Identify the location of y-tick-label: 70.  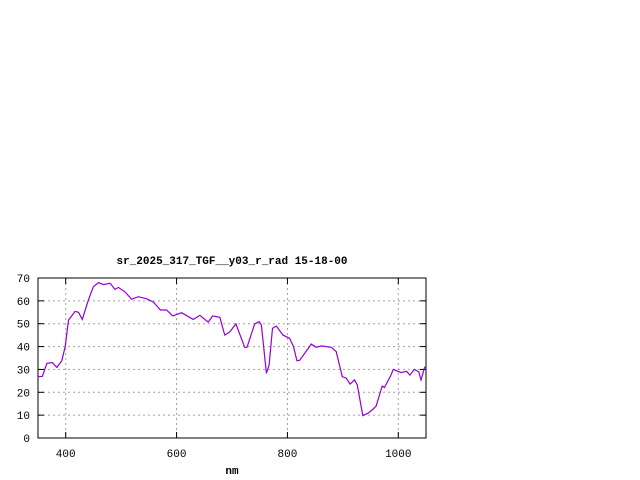
(23, 280).